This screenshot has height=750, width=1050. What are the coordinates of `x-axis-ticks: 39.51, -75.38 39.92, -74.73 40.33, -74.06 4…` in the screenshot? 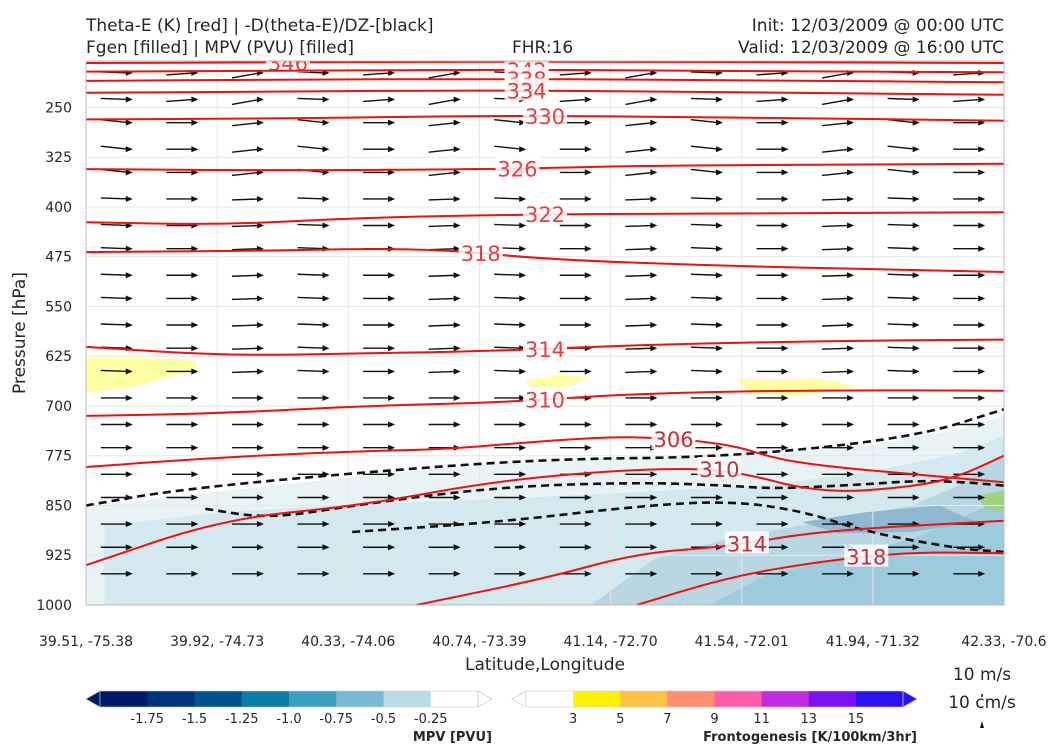 It's located at (543, 642).